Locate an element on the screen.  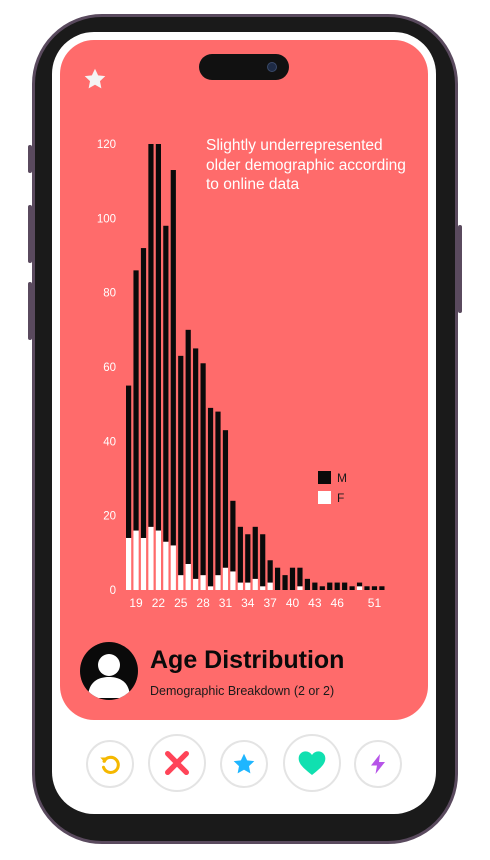
phone-volume-down-button is located at coordinates (30, 311).